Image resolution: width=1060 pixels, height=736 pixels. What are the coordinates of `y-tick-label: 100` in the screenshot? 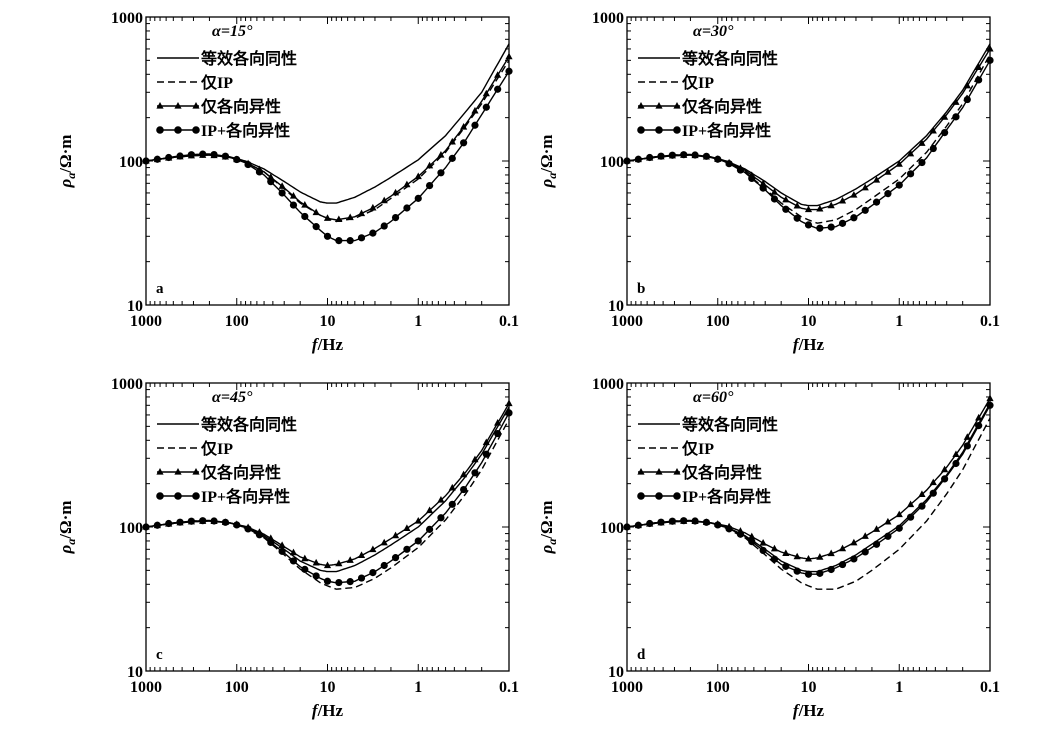 It's located at (612, 528).